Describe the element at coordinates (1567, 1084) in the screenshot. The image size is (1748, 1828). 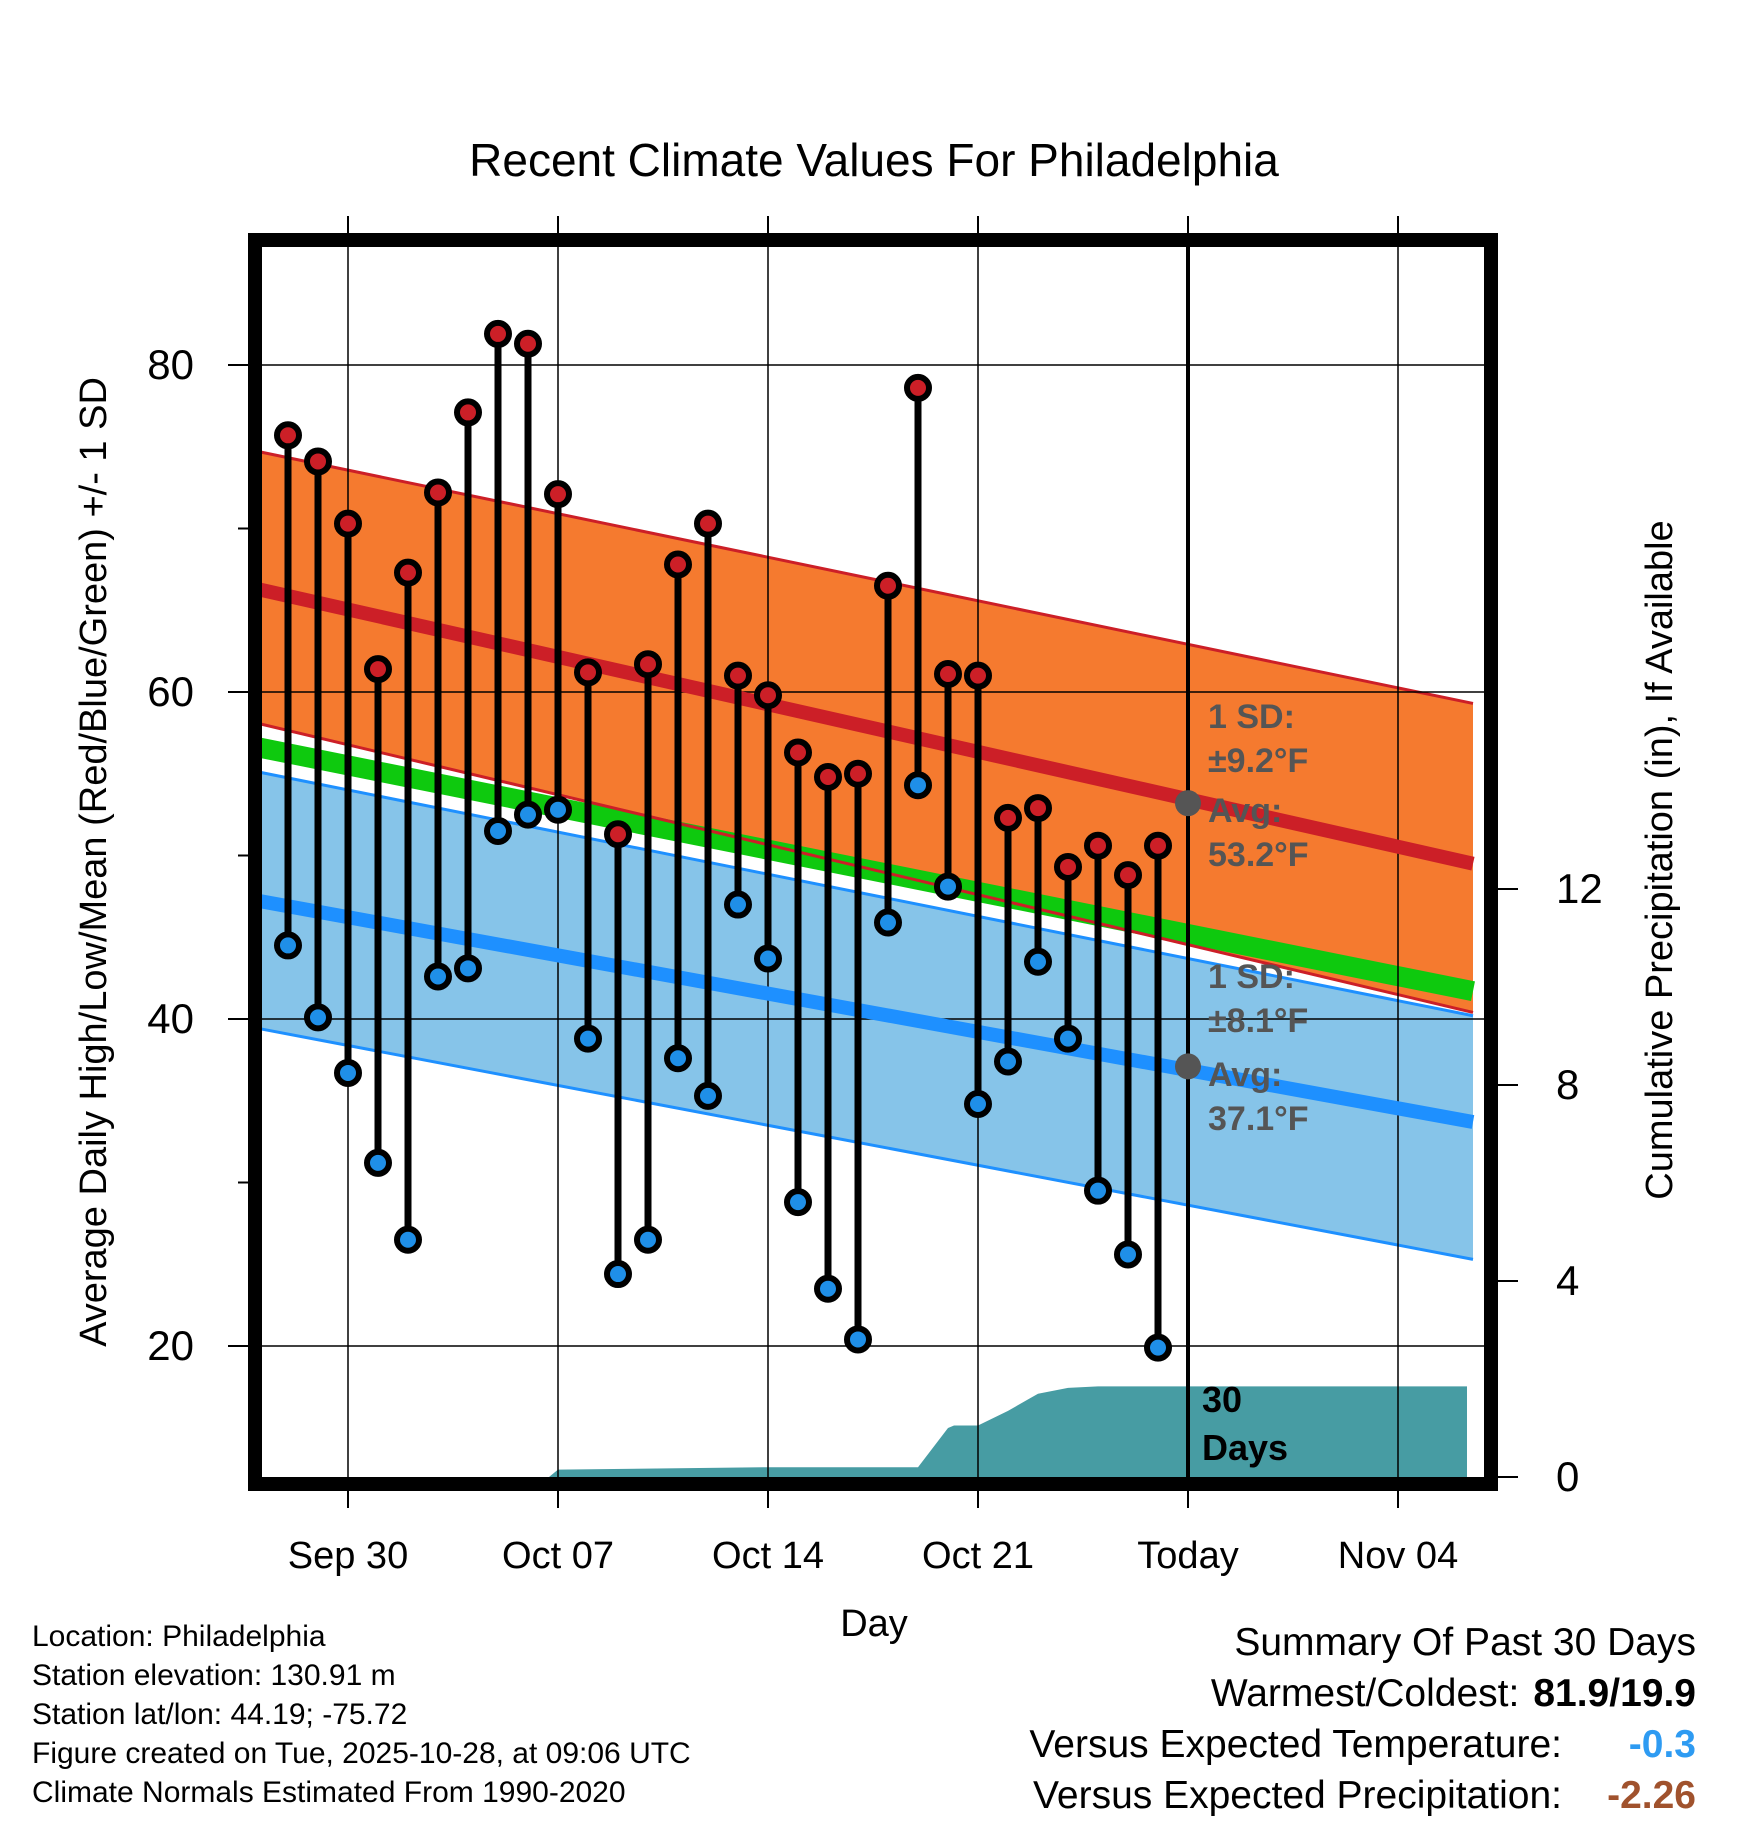
I see `y2-tick-label-2: 8` at that location.